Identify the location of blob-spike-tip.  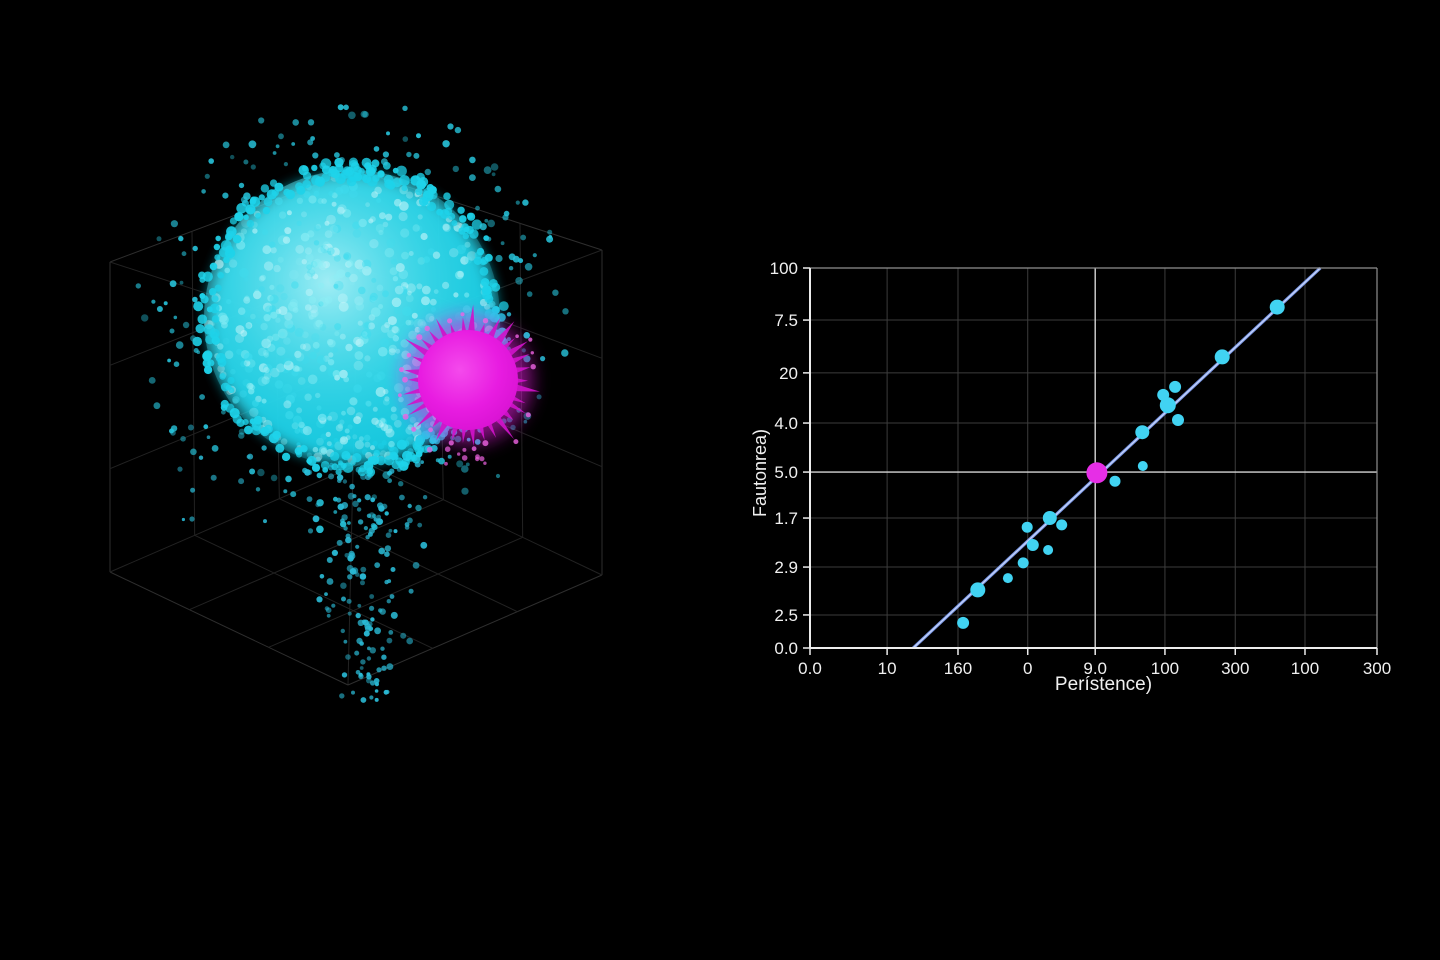
(450, 321).